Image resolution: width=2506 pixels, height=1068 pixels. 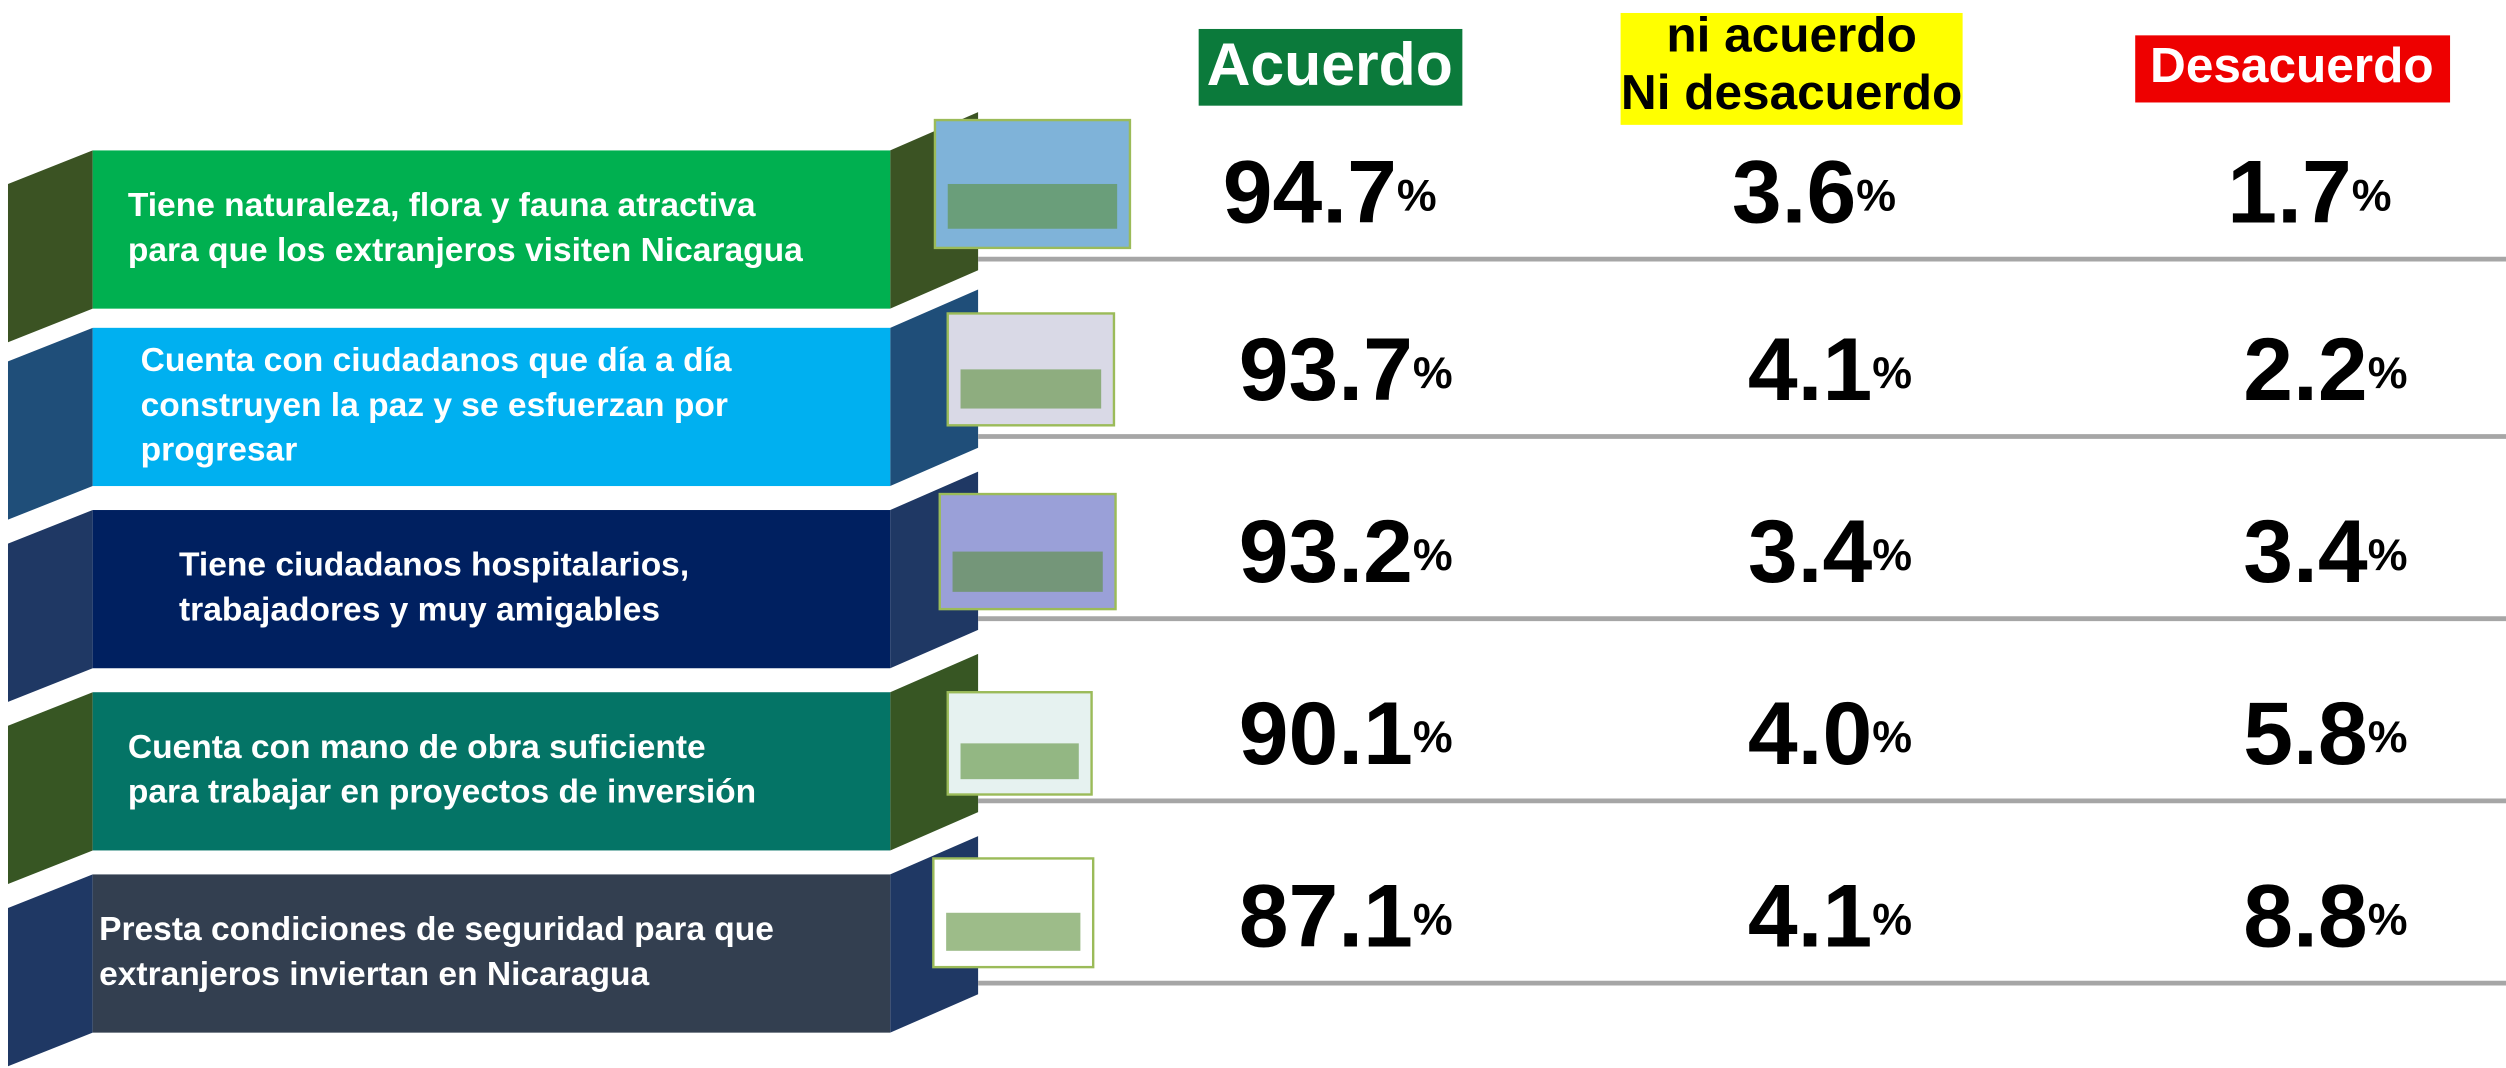 I want to click on percentage: 90.1%, so click(x=1346, y=733).